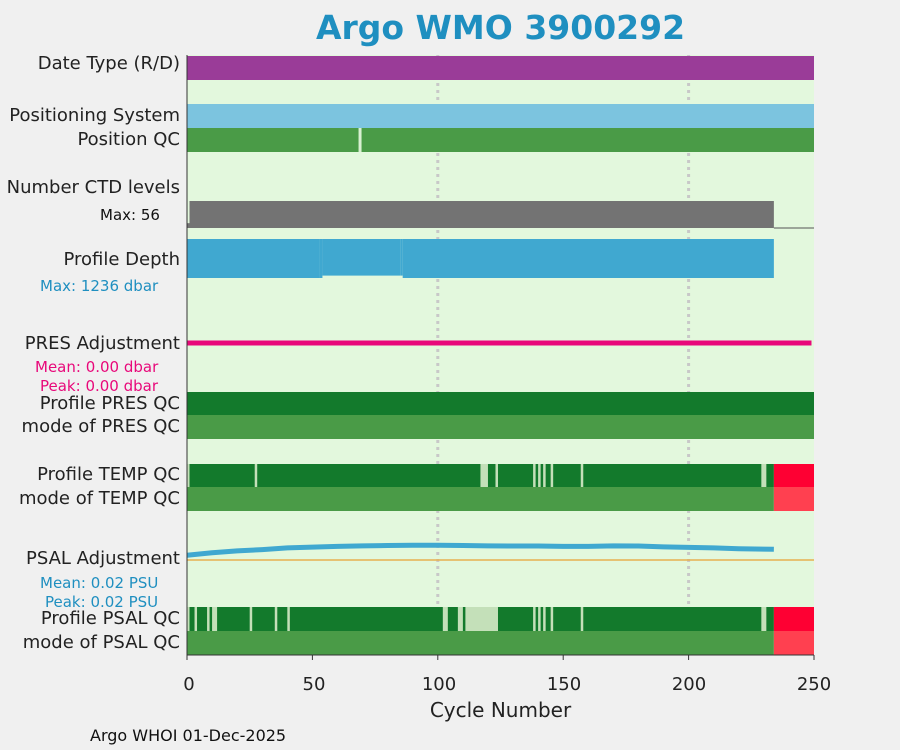  Describe the element at coordinates (130, 215) in the screenshot. I see `ctd-max-note: Max: 56` at that location.